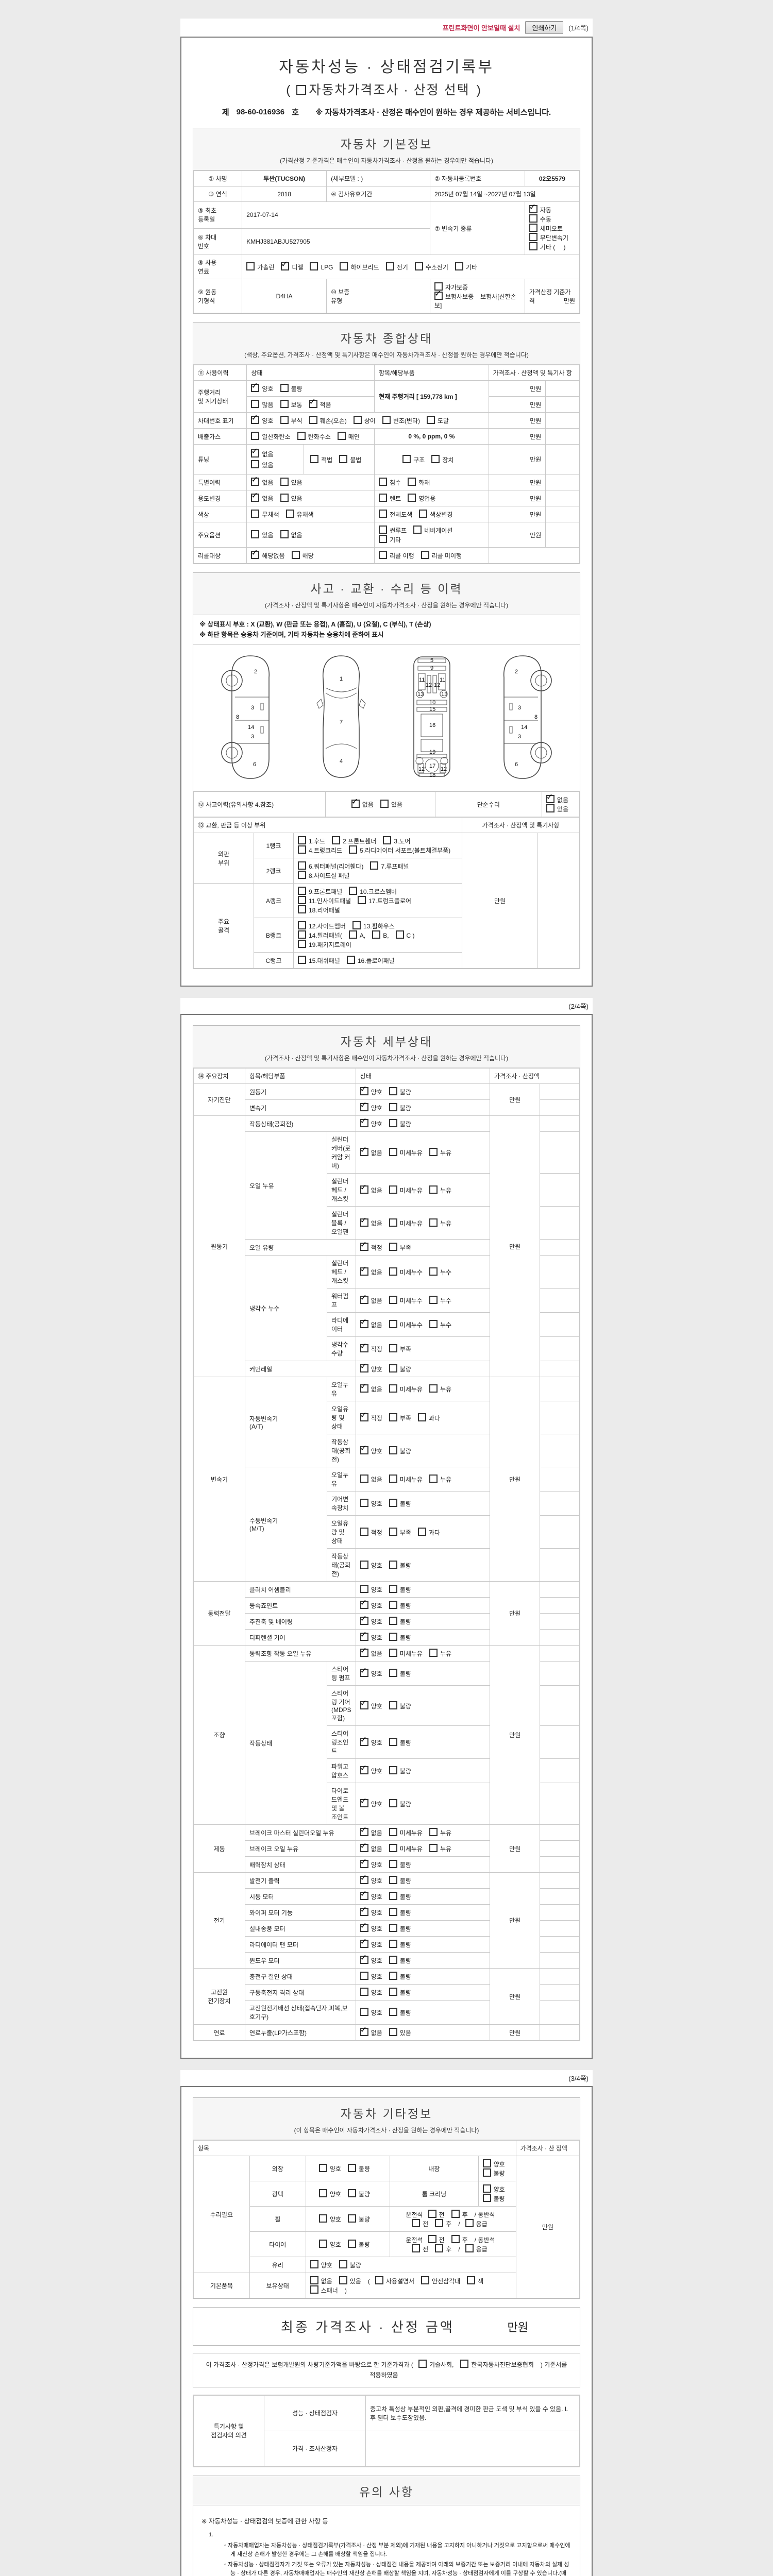  Describe the element at coordinates (428, 1417) in the screenshot. I see `checkbox-option: 과다` at that location.